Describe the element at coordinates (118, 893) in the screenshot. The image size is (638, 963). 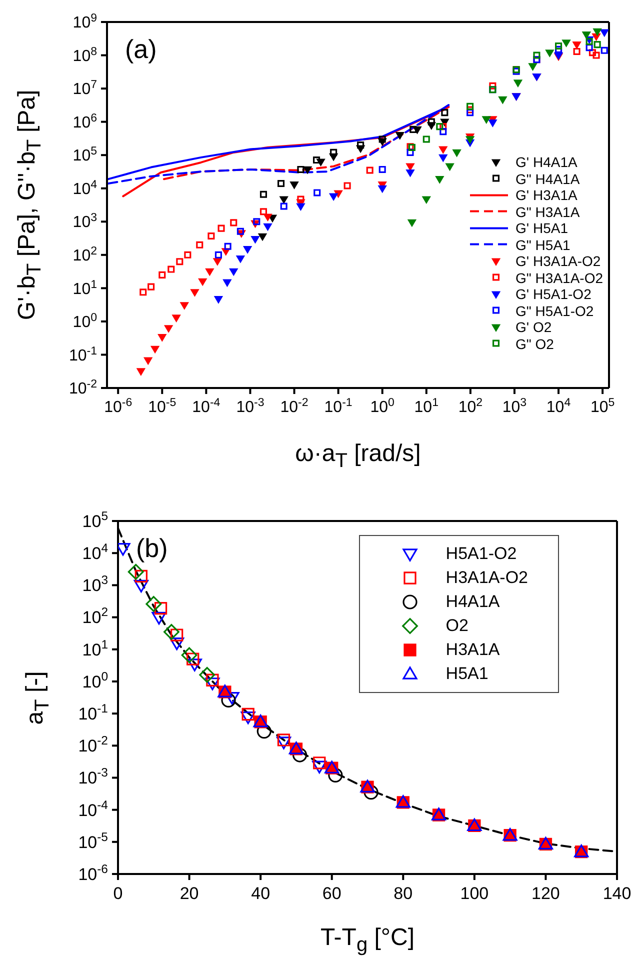
I see `x-tick-label: 0` at that location.